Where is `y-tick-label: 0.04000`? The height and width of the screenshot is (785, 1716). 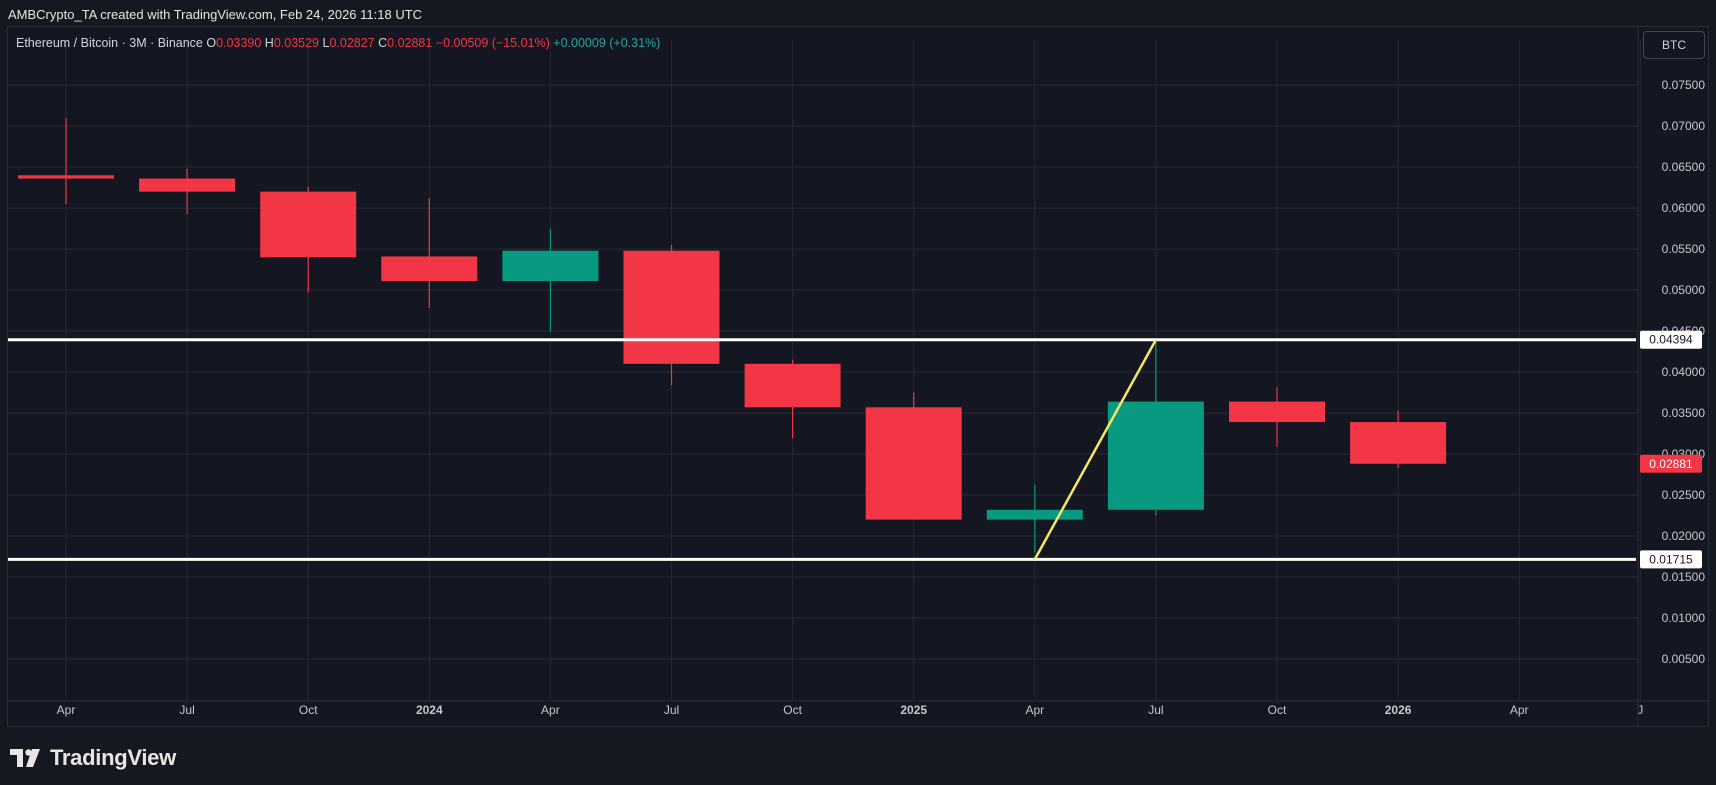
y-tick-label: 0.04000 is located at coordinates (1684, 372).